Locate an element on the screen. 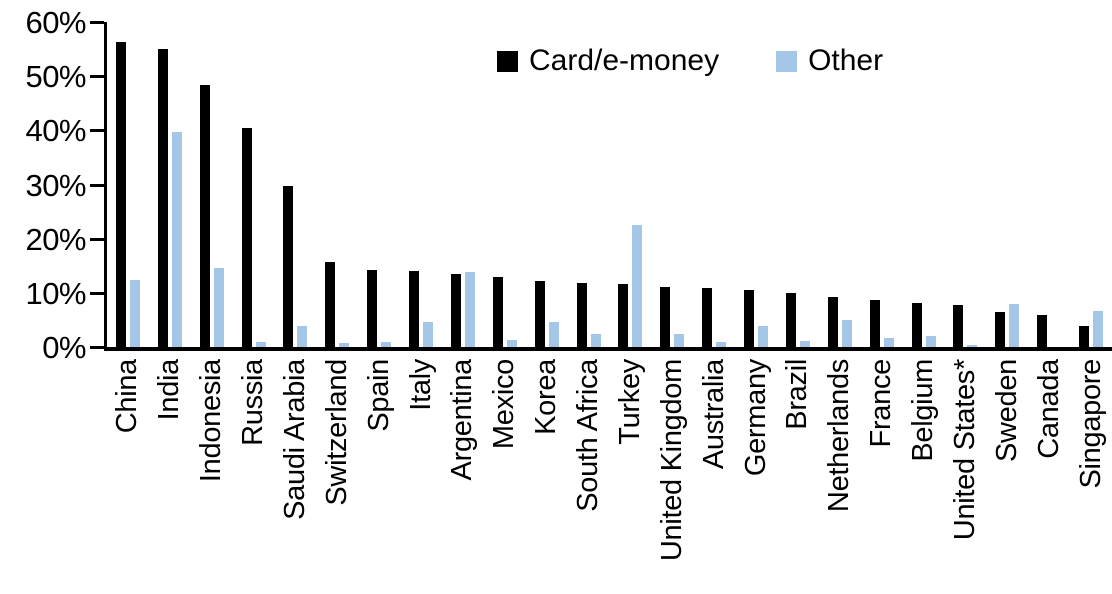 This screenshot has width=1112, height=594. x-axis-label-cell: Canada is located at coordinates (1049, 476).